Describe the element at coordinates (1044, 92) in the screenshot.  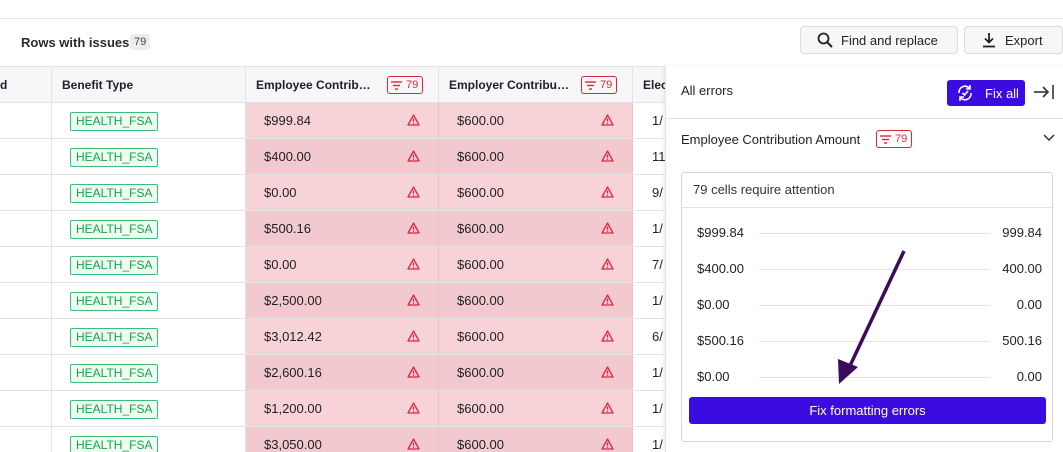
I see `collapse-panel-icon` at that location.